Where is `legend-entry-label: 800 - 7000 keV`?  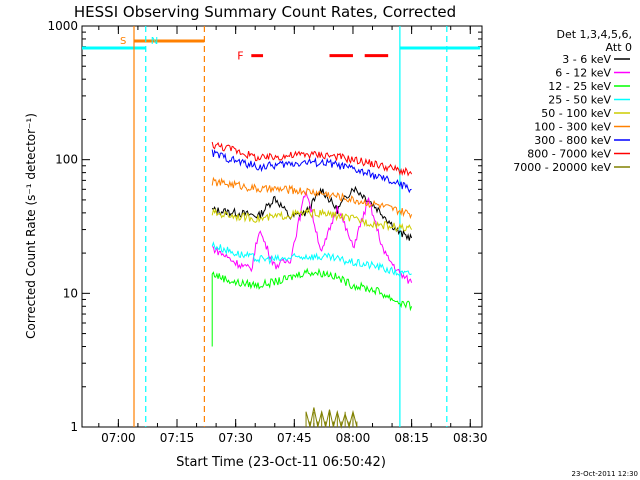
legend-entry-label: 800 - 7000 keV is located at coordinates (569, 154).